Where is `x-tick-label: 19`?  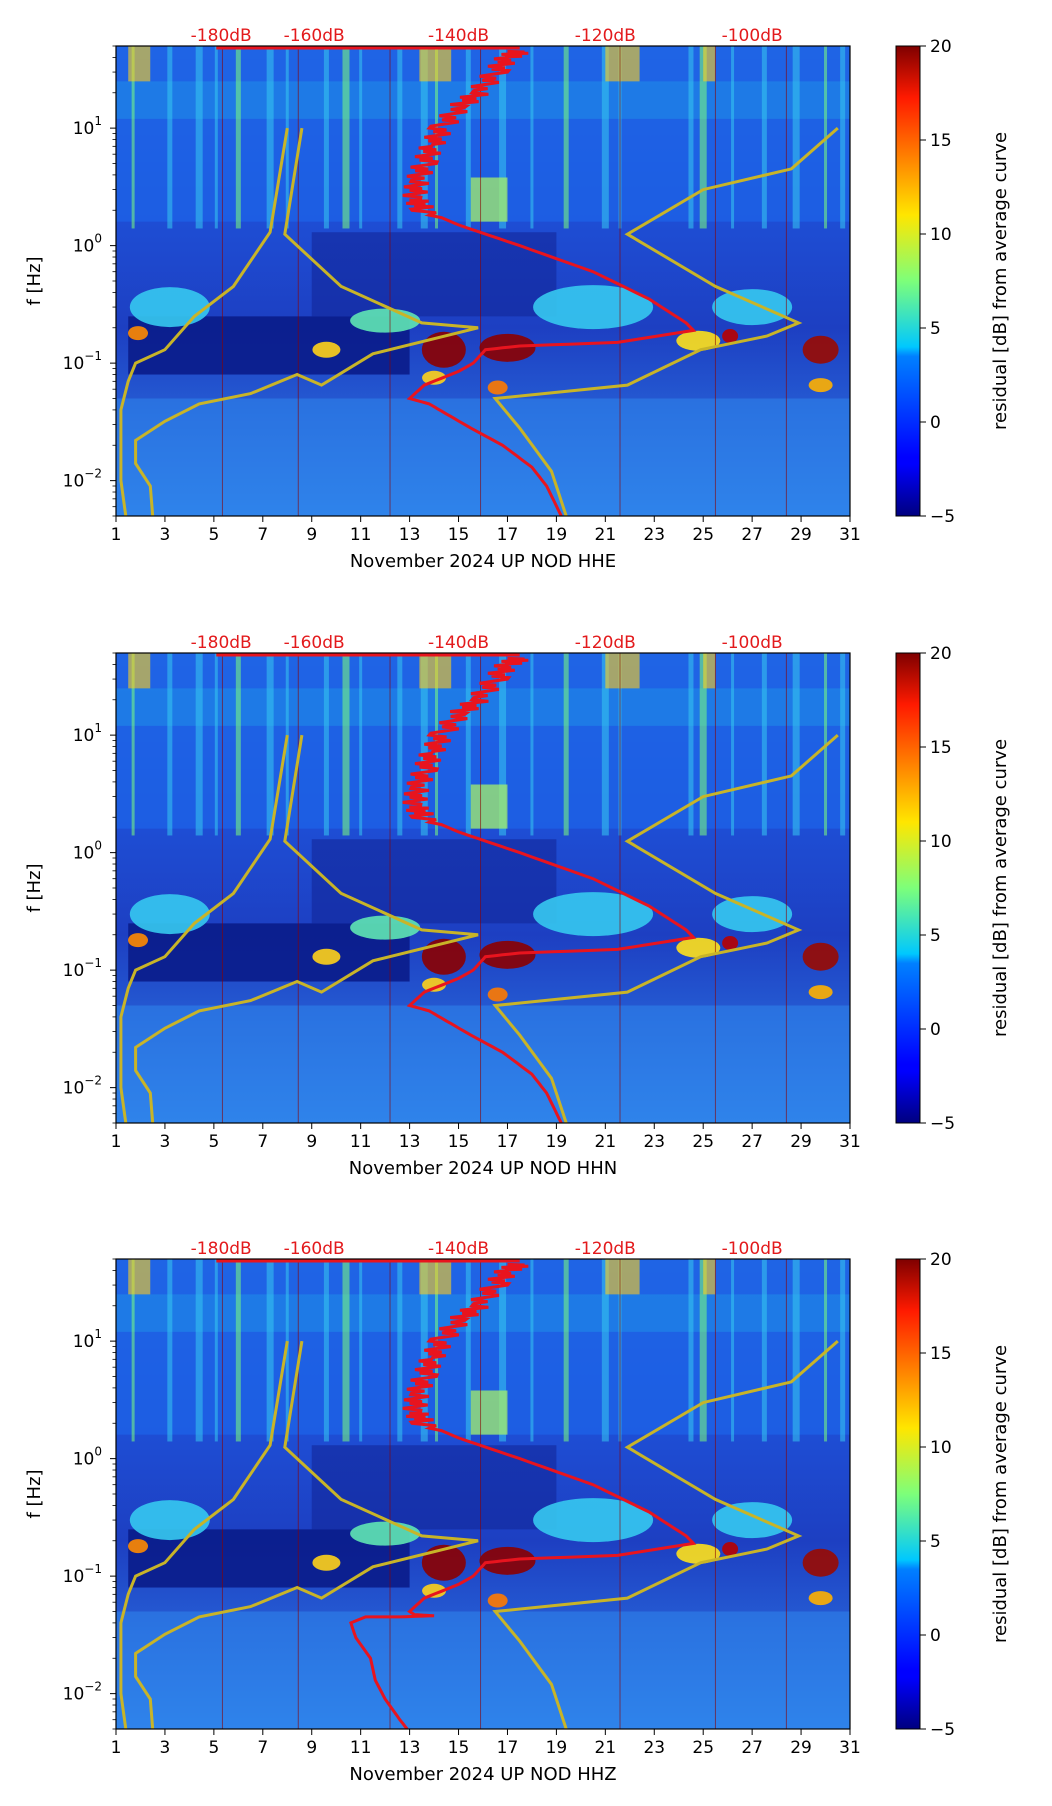 x-tick-label: 19 is located at coordinates (557, 1142).